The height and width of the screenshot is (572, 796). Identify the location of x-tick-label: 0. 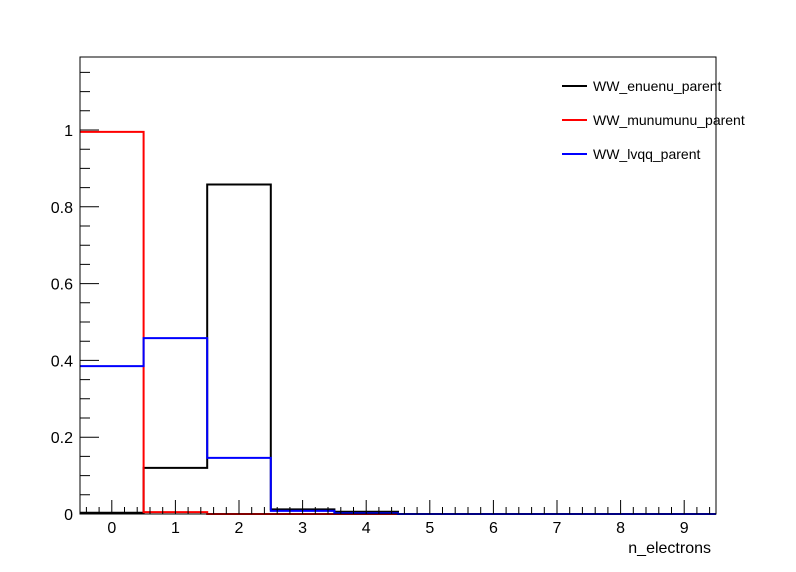
(111, 528).